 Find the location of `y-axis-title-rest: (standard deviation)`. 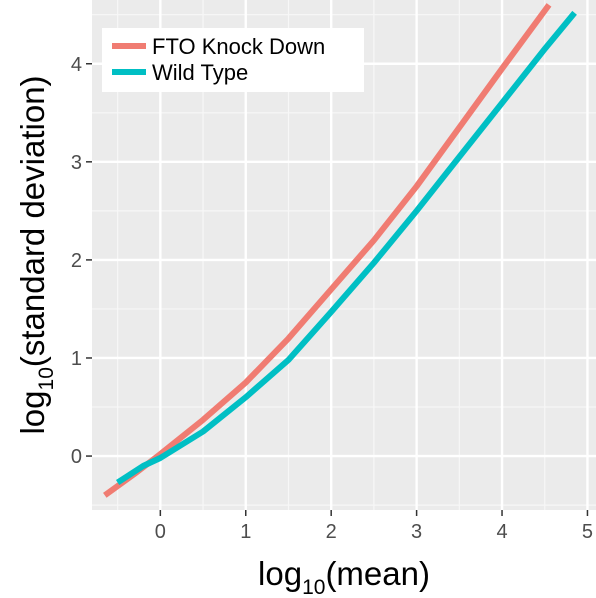

y-axis-title-rest: (standard deviation) is located at coordinates (32, 221).